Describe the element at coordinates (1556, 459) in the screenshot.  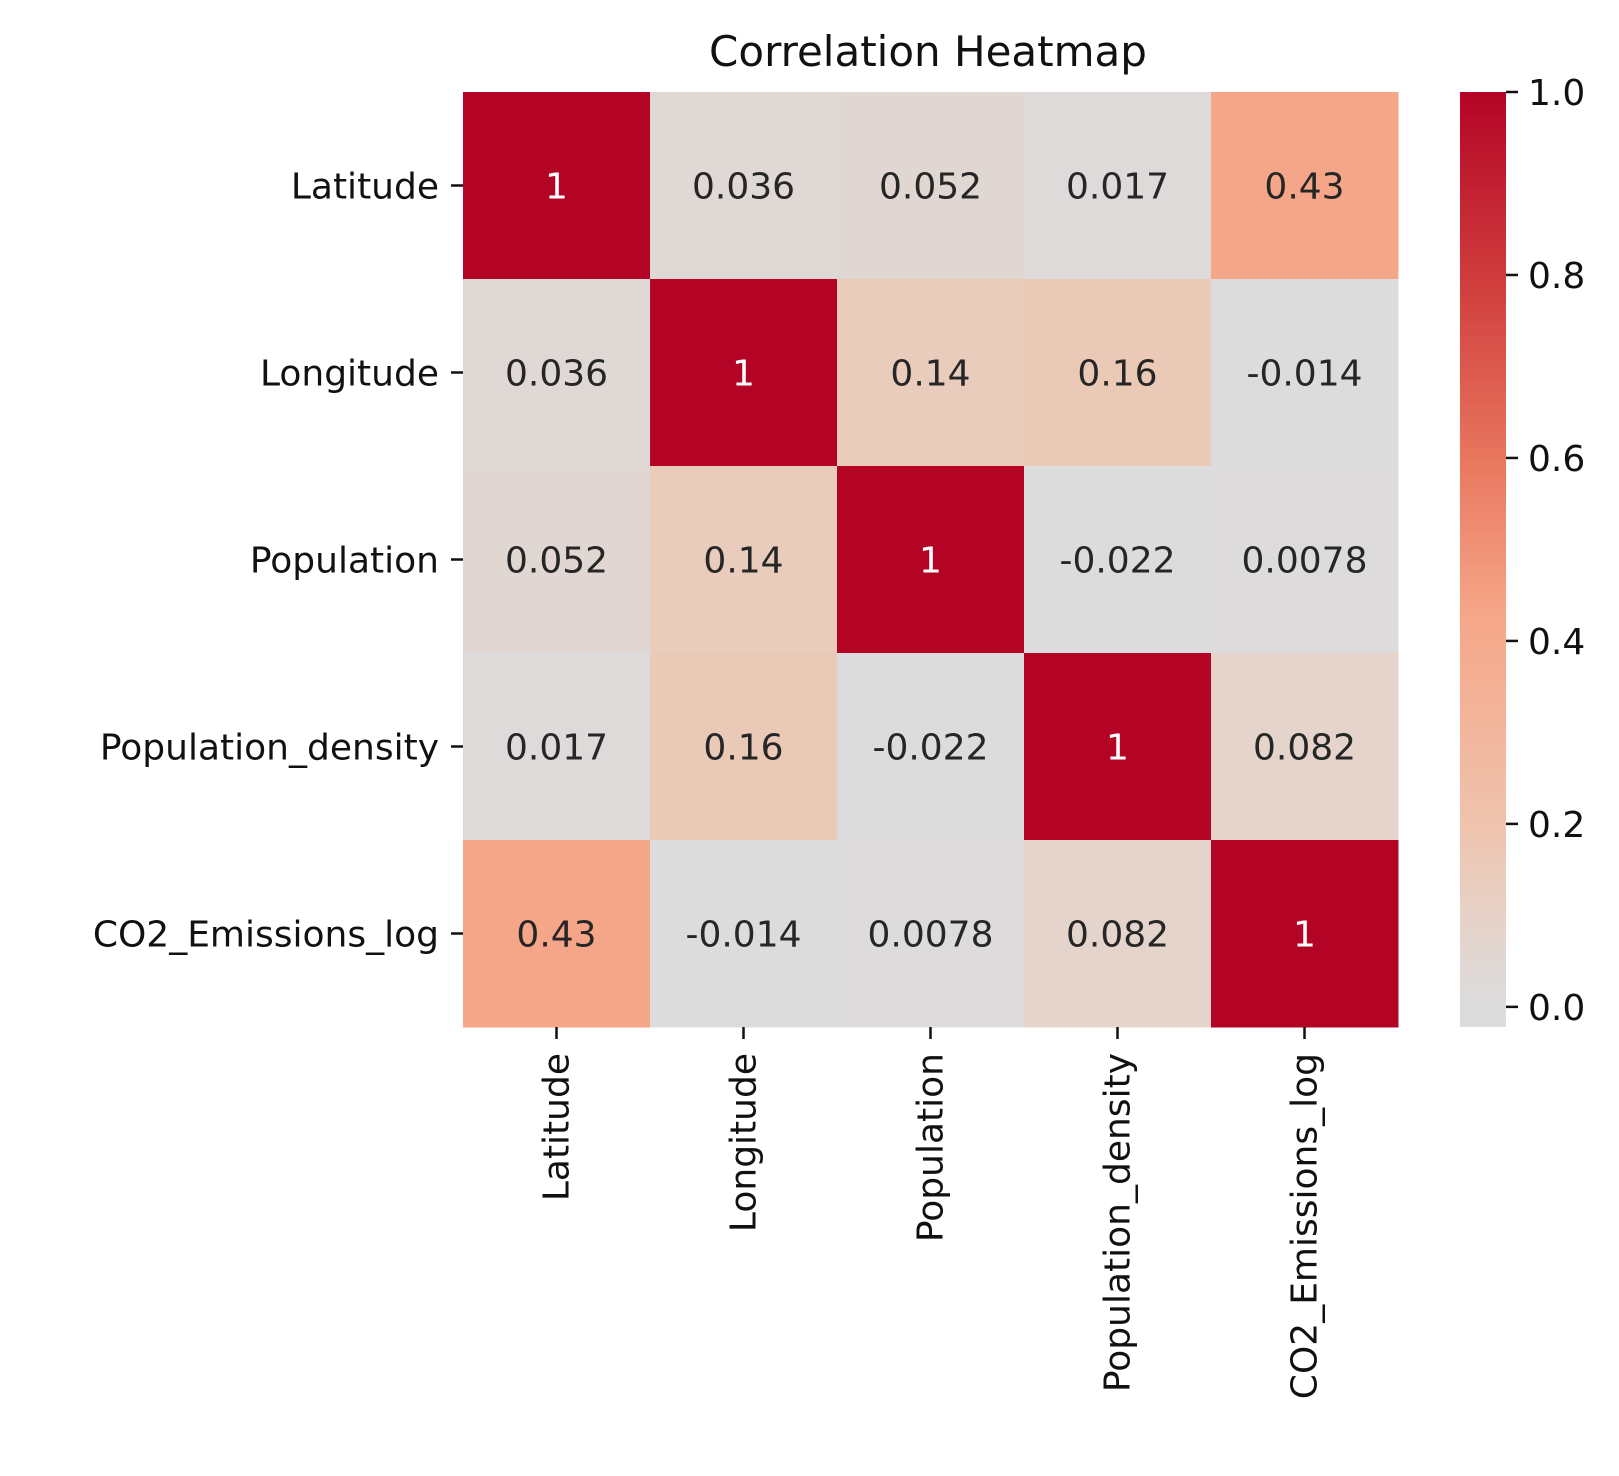
I see `colorbar-tick-label: 0.6` at that location.